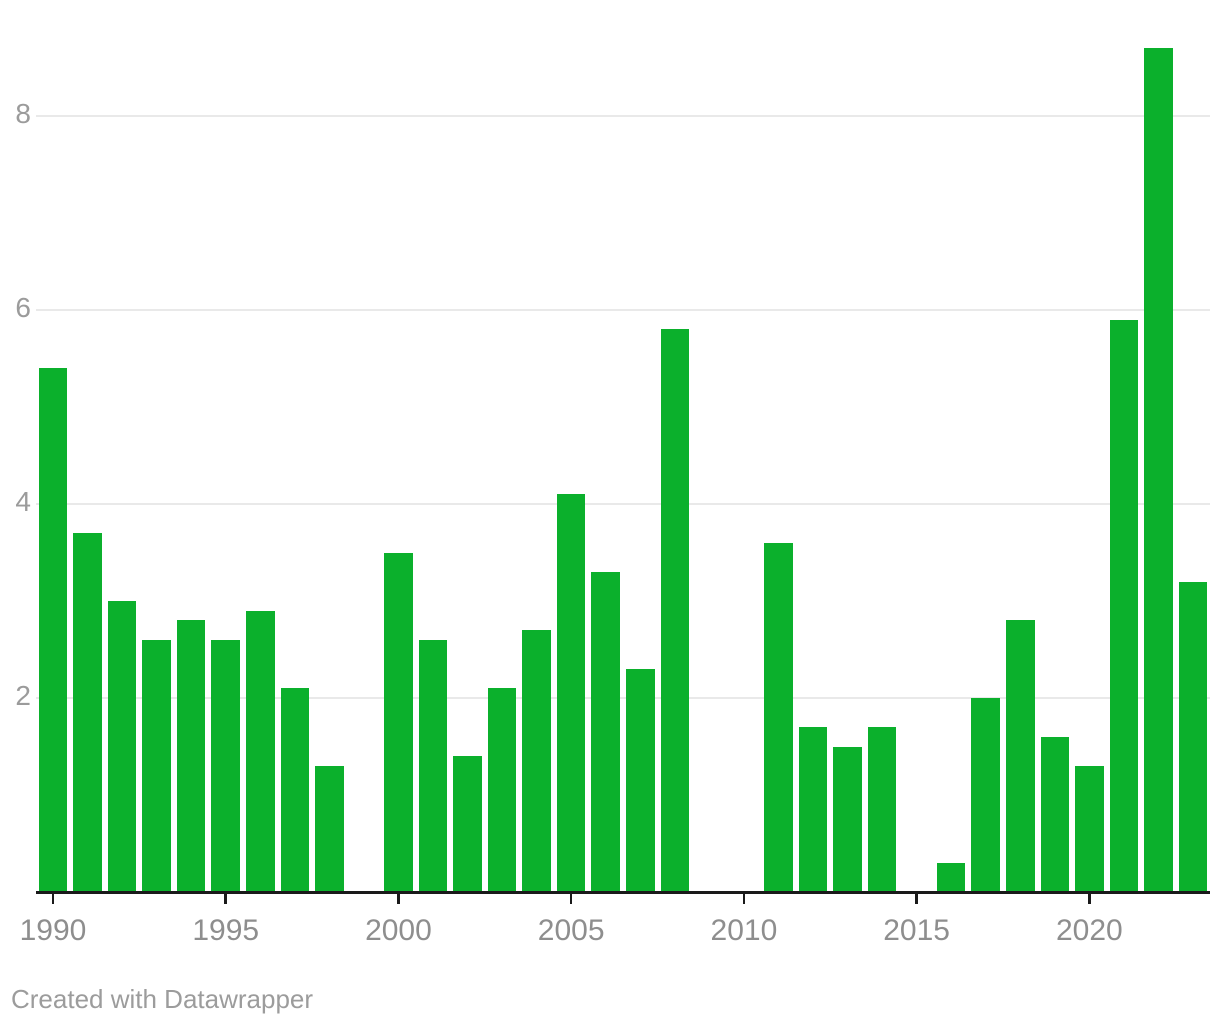 This screenshot has width=1220, height=1020. Describe the element at coordinates (1089, 930) in the screenshot. I see `x-axis-label-2020: 2020` at that location.